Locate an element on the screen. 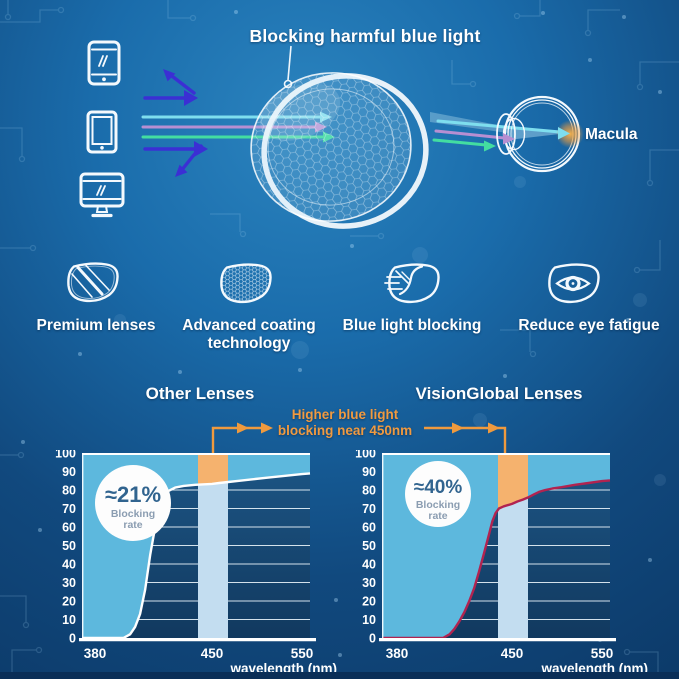  lens-graphic is located at coordinates (339, 150).